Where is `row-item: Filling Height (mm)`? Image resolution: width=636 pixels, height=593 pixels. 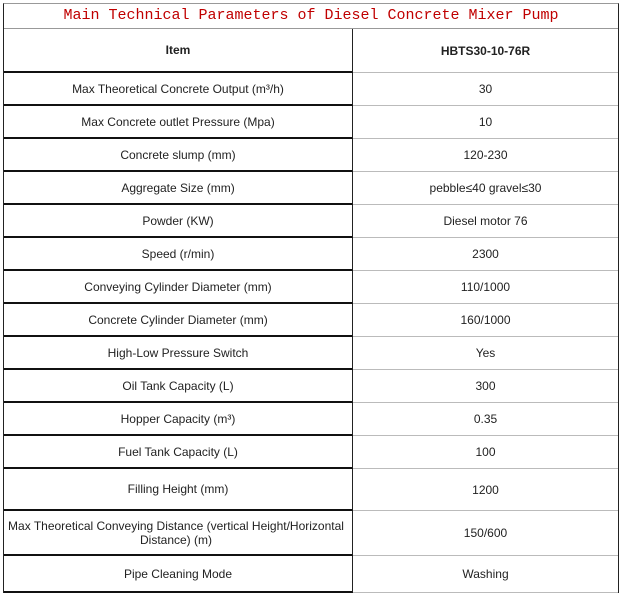
row-item: Filling Height (mm) is located at coordinates (178, 490).